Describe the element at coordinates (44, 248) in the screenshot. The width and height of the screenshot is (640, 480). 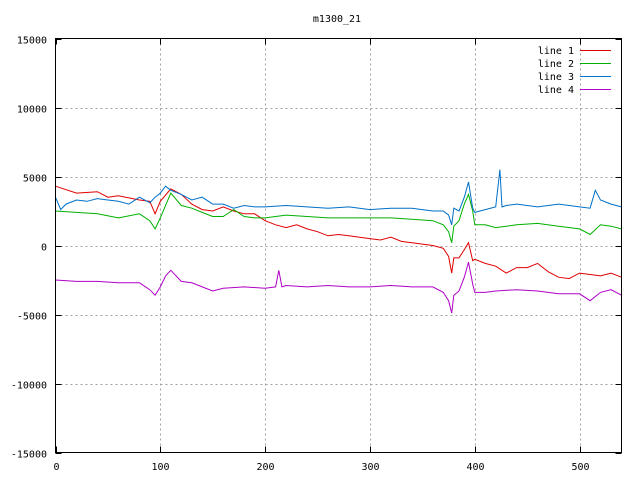
I see `y-tick-label: 0` at that location.